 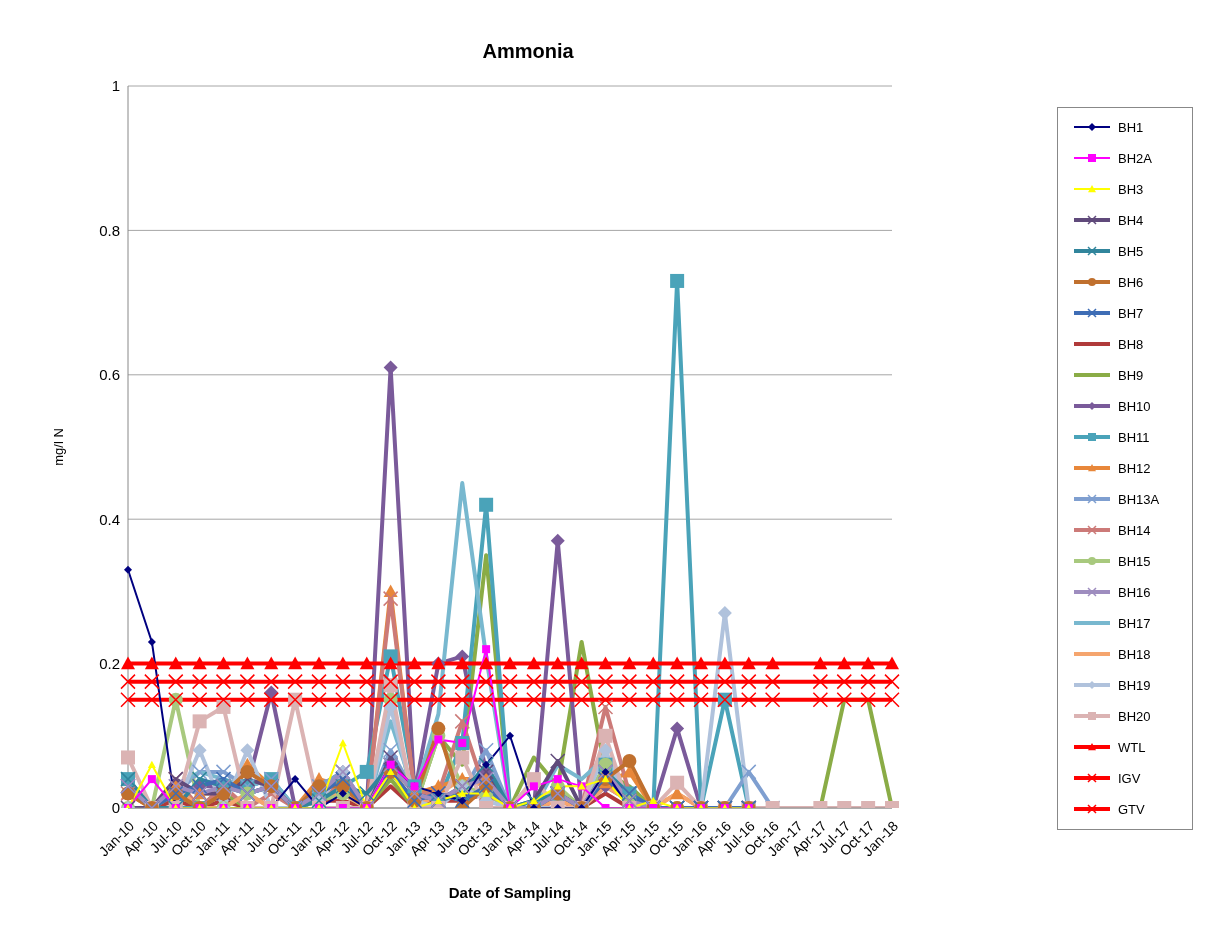 What do you see at coordinates (1134, 406) in the screenshot?
I see `legend-label: BH10` at bounding box center [1134, 406].